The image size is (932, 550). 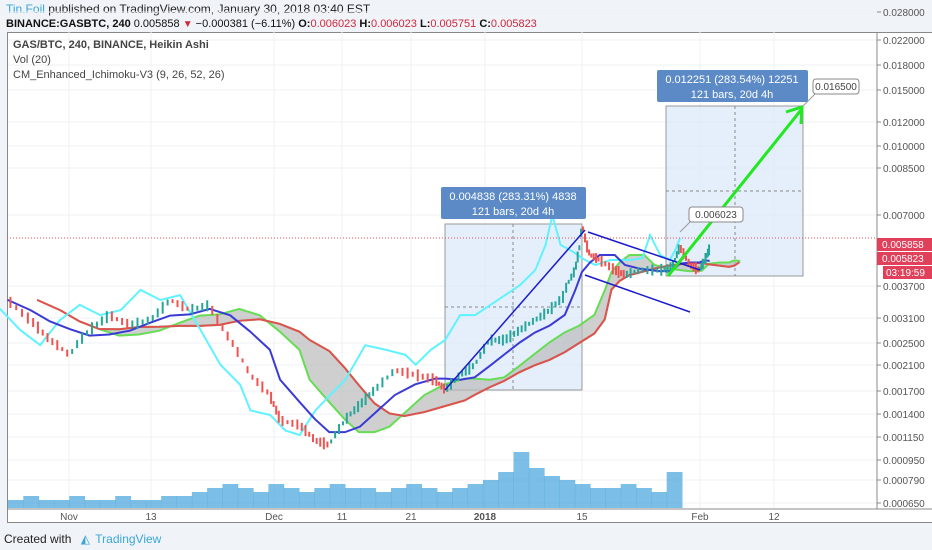 What do you see at coordinates (304, 24) in the screenshot?
I see `open-label: O:` at bounding box center [304, 24].